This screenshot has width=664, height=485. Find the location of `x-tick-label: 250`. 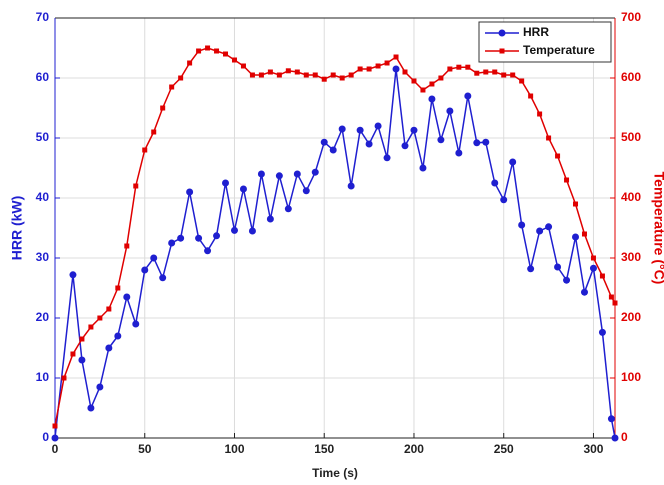

x-tick-label: 250 is located at coordinates (504, 449).